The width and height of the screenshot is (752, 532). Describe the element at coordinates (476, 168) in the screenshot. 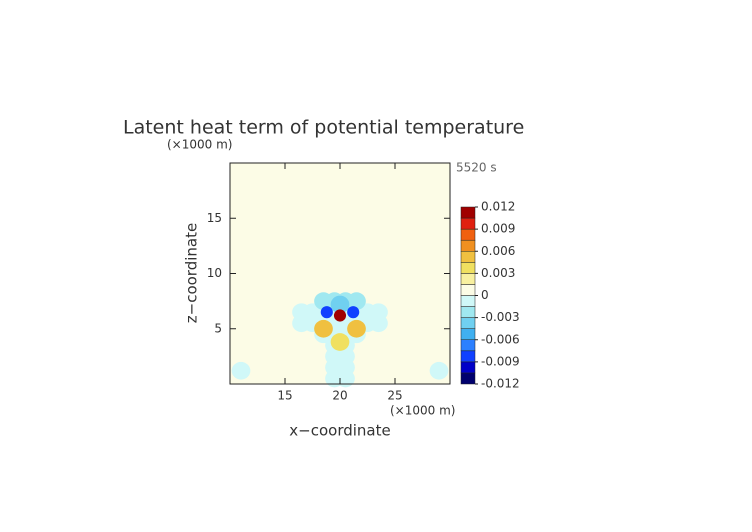

I see `time-annotation: 5520 s` at that location.